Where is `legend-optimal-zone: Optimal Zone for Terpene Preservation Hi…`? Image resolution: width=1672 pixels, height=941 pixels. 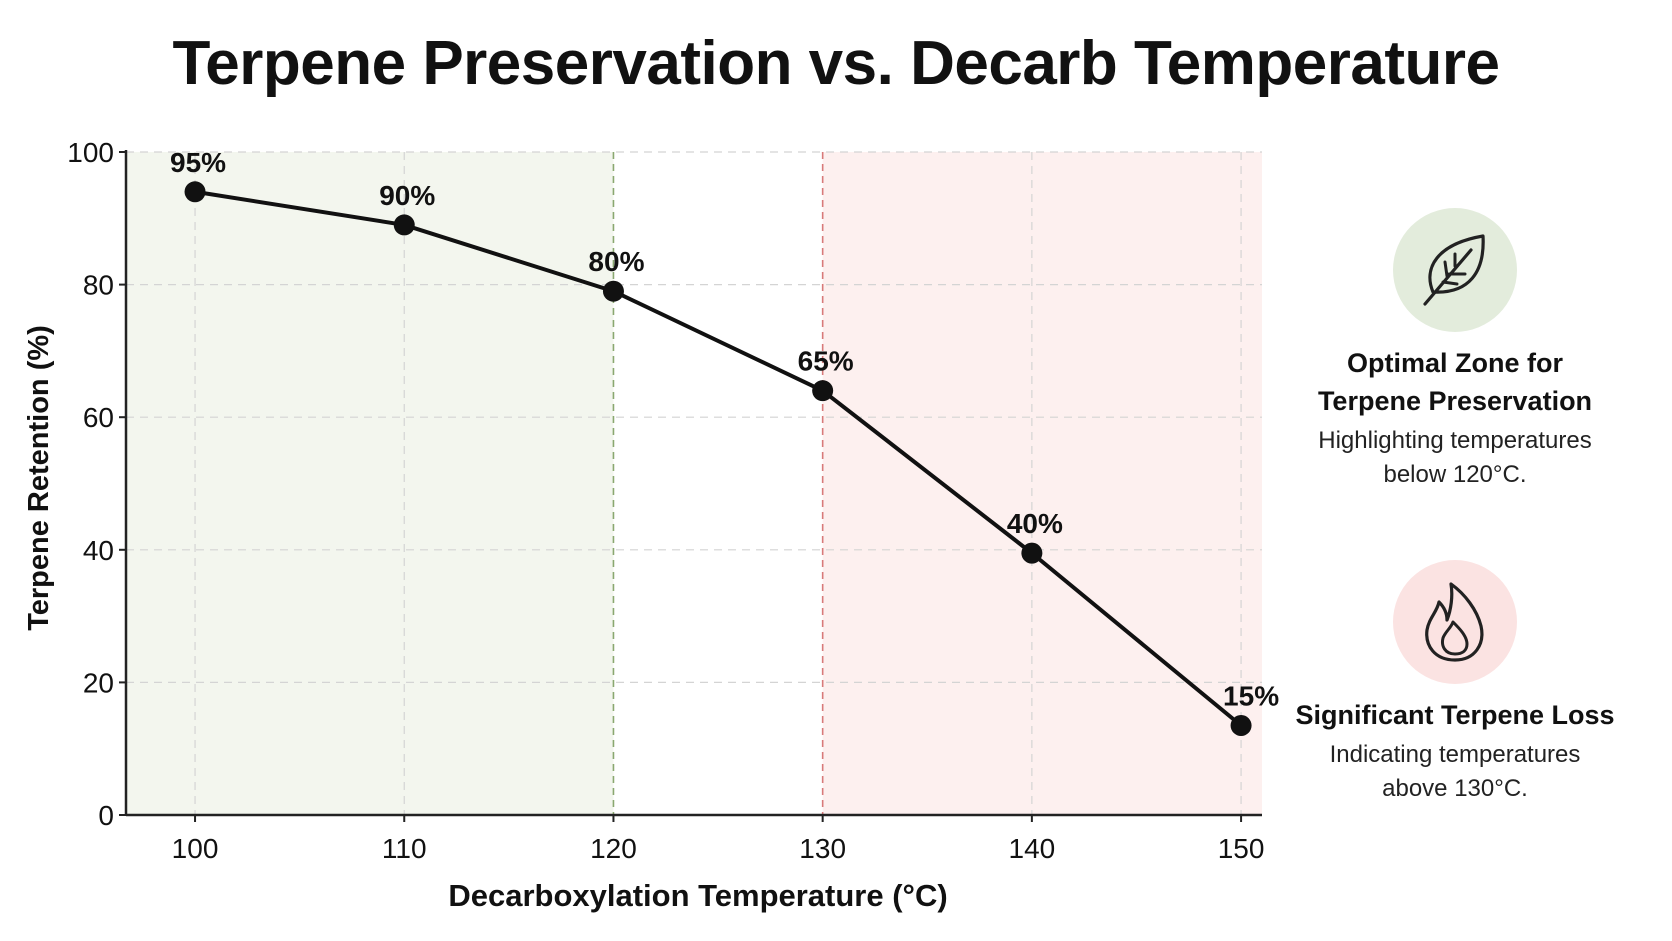 legend-optimal-zone: Optimal Zone for Terpene Preservation Hi… is located at coordinates (1455, 350).